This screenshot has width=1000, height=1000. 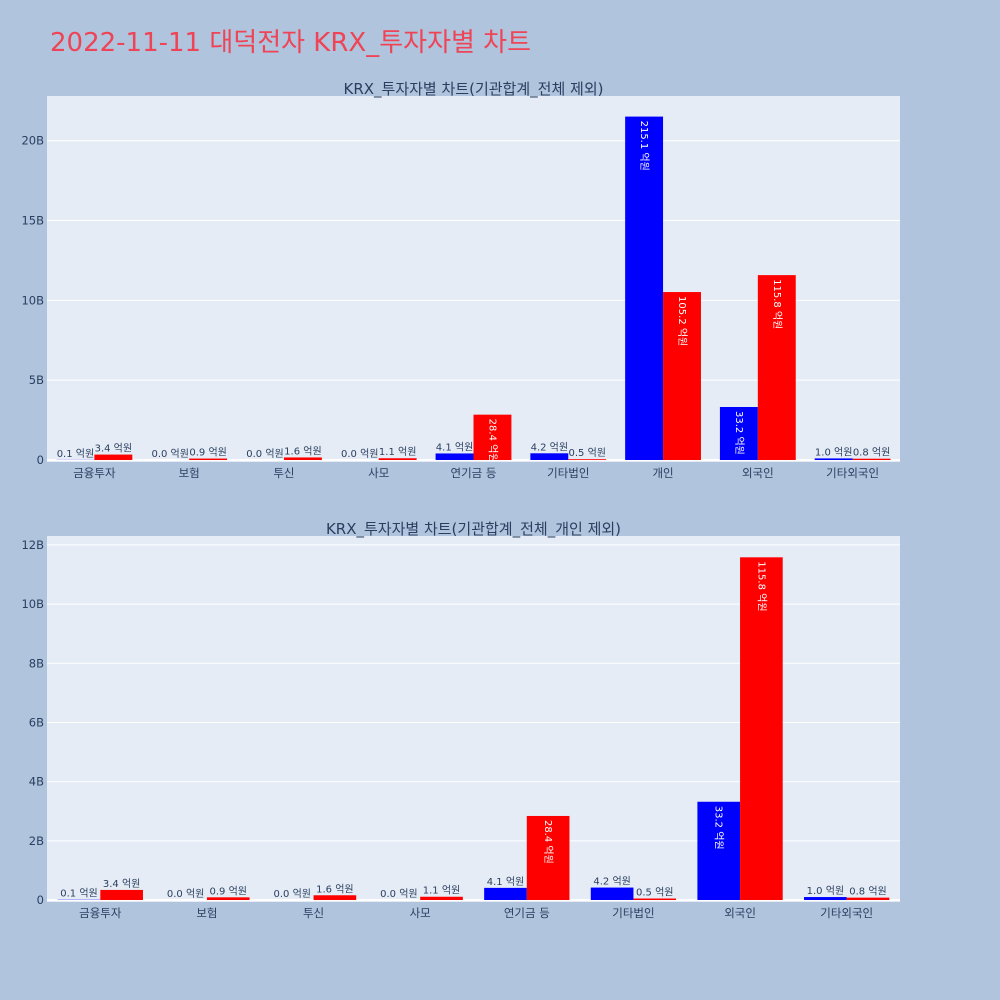 I want to click on page-title: 2022-11-11 대덕전자 KRX_투자자별 차트, so click(x=291, y=43).